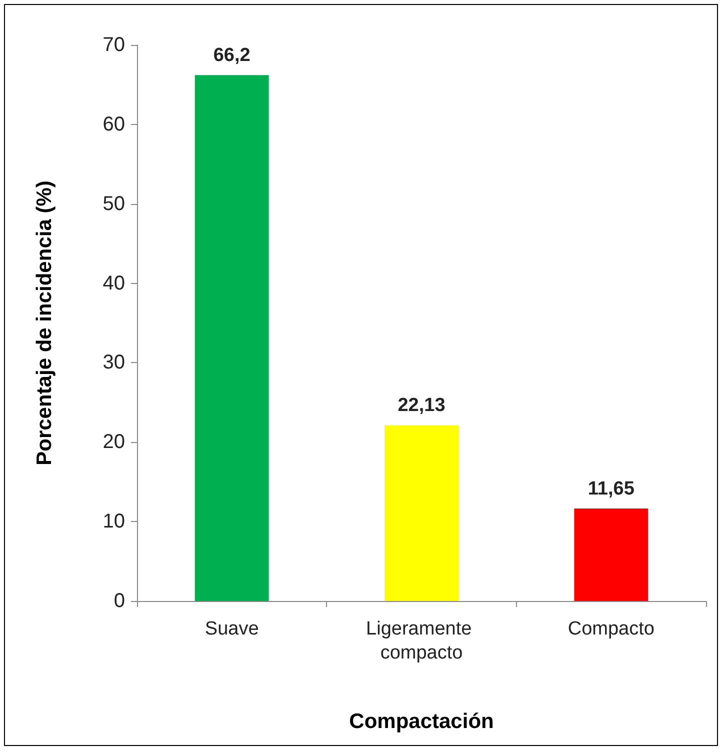  What do you see at coordinates (231, 55) in the screenshot?
I see `data-label: 66,2` at bounding box center [231, 55].